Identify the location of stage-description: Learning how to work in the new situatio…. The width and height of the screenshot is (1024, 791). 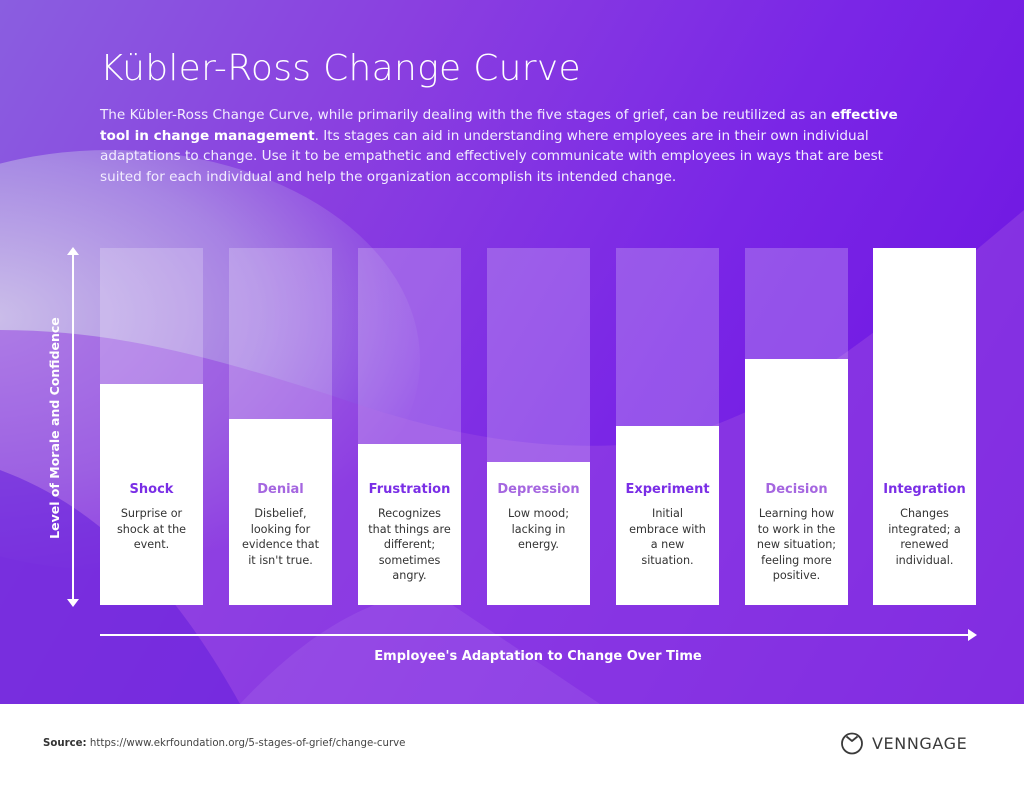
(796, 545).